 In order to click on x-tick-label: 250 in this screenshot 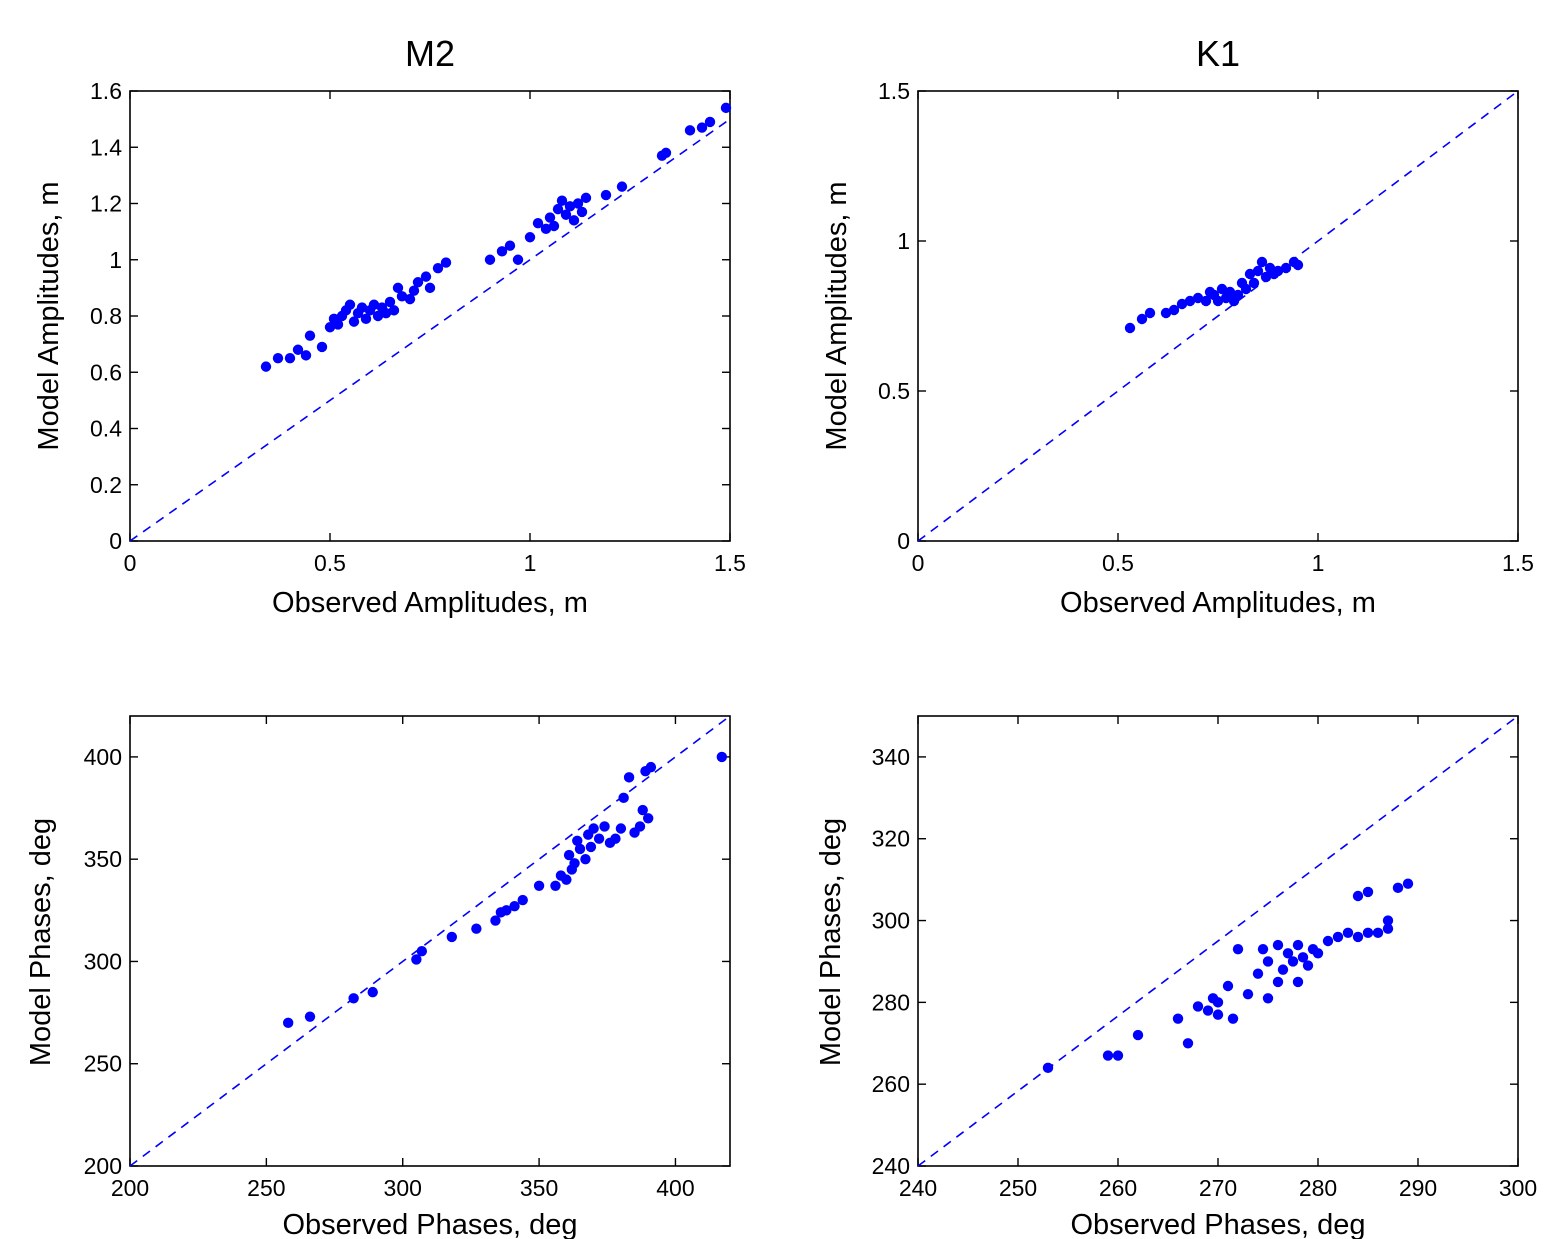, I will do `click(266, 1188)`.